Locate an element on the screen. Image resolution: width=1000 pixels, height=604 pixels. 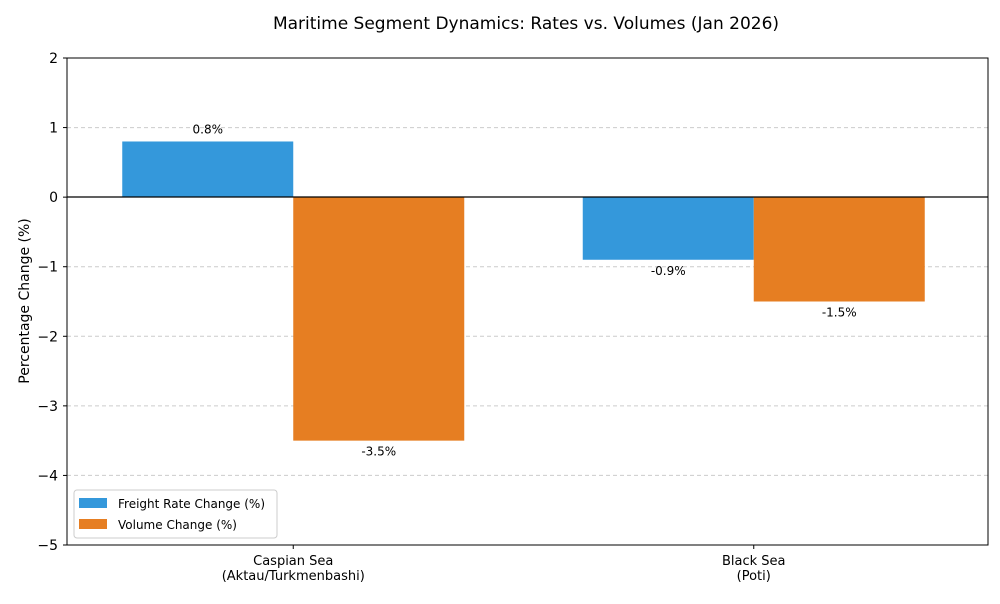
y-axis-label: Percentage Change (%) is located at coordinates (25, 300).